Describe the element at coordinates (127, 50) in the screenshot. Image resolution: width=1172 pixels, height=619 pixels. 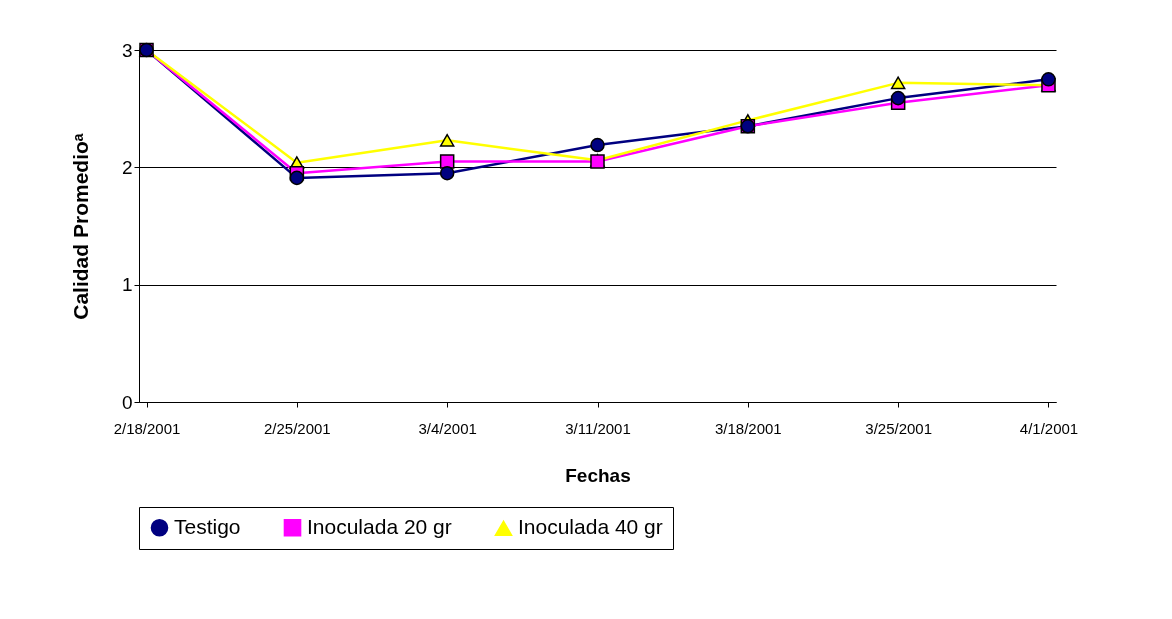
I see `y-tick-label: 3` at that location.